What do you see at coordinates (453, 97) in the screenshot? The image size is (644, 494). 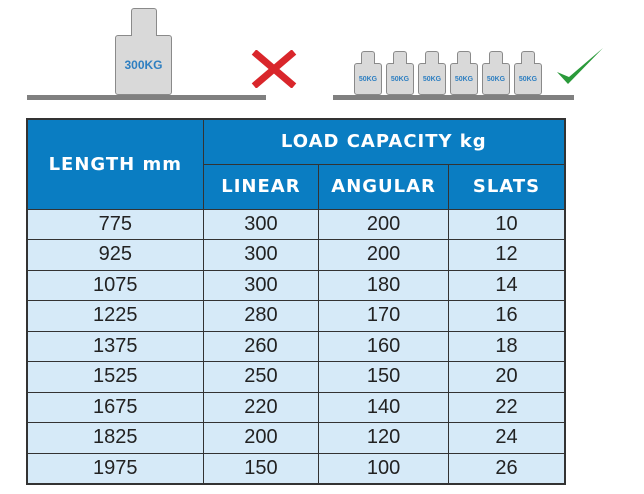 I see `shelf-bar-right` at bounding box center [453, 97].